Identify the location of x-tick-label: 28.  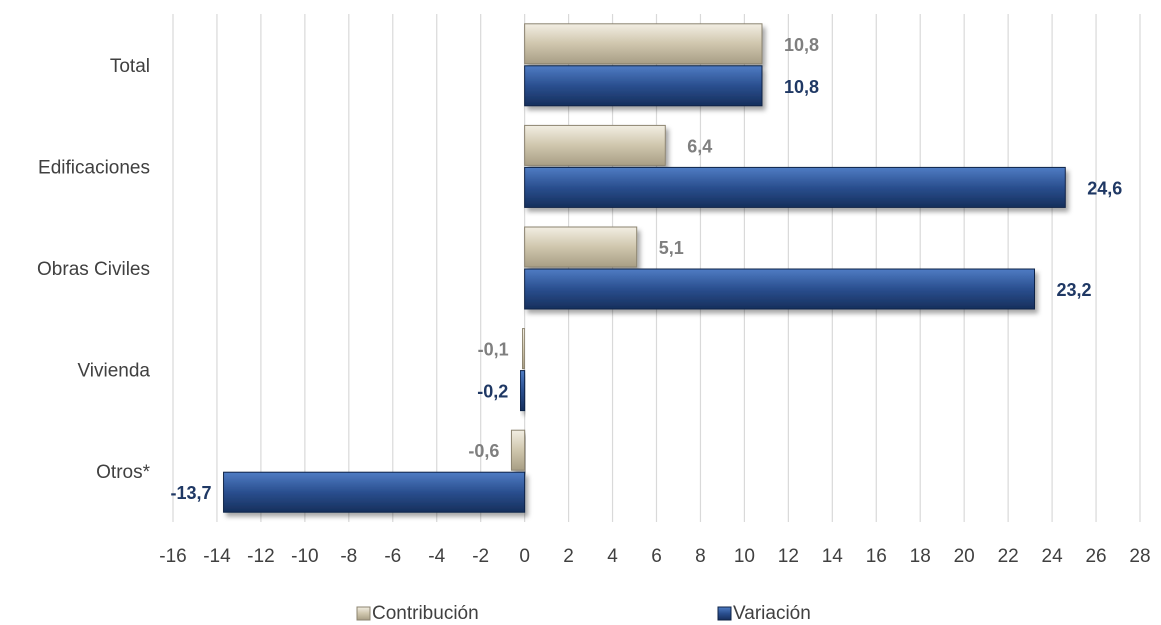
(1139, 556).